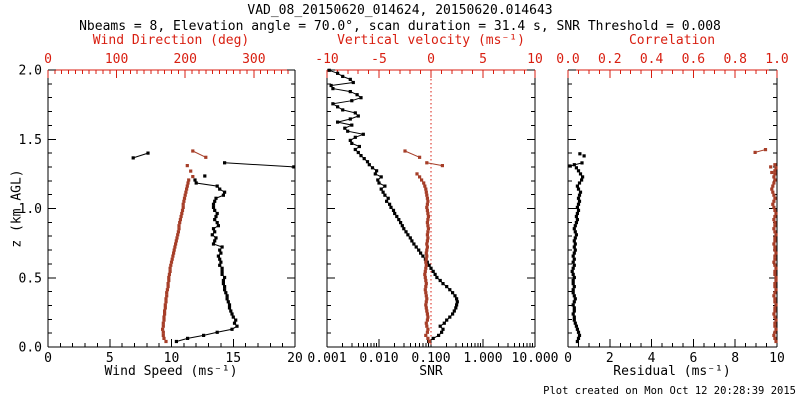 The image size is (800, 400). I want to click on svg-text: 200, so click(184, 59).